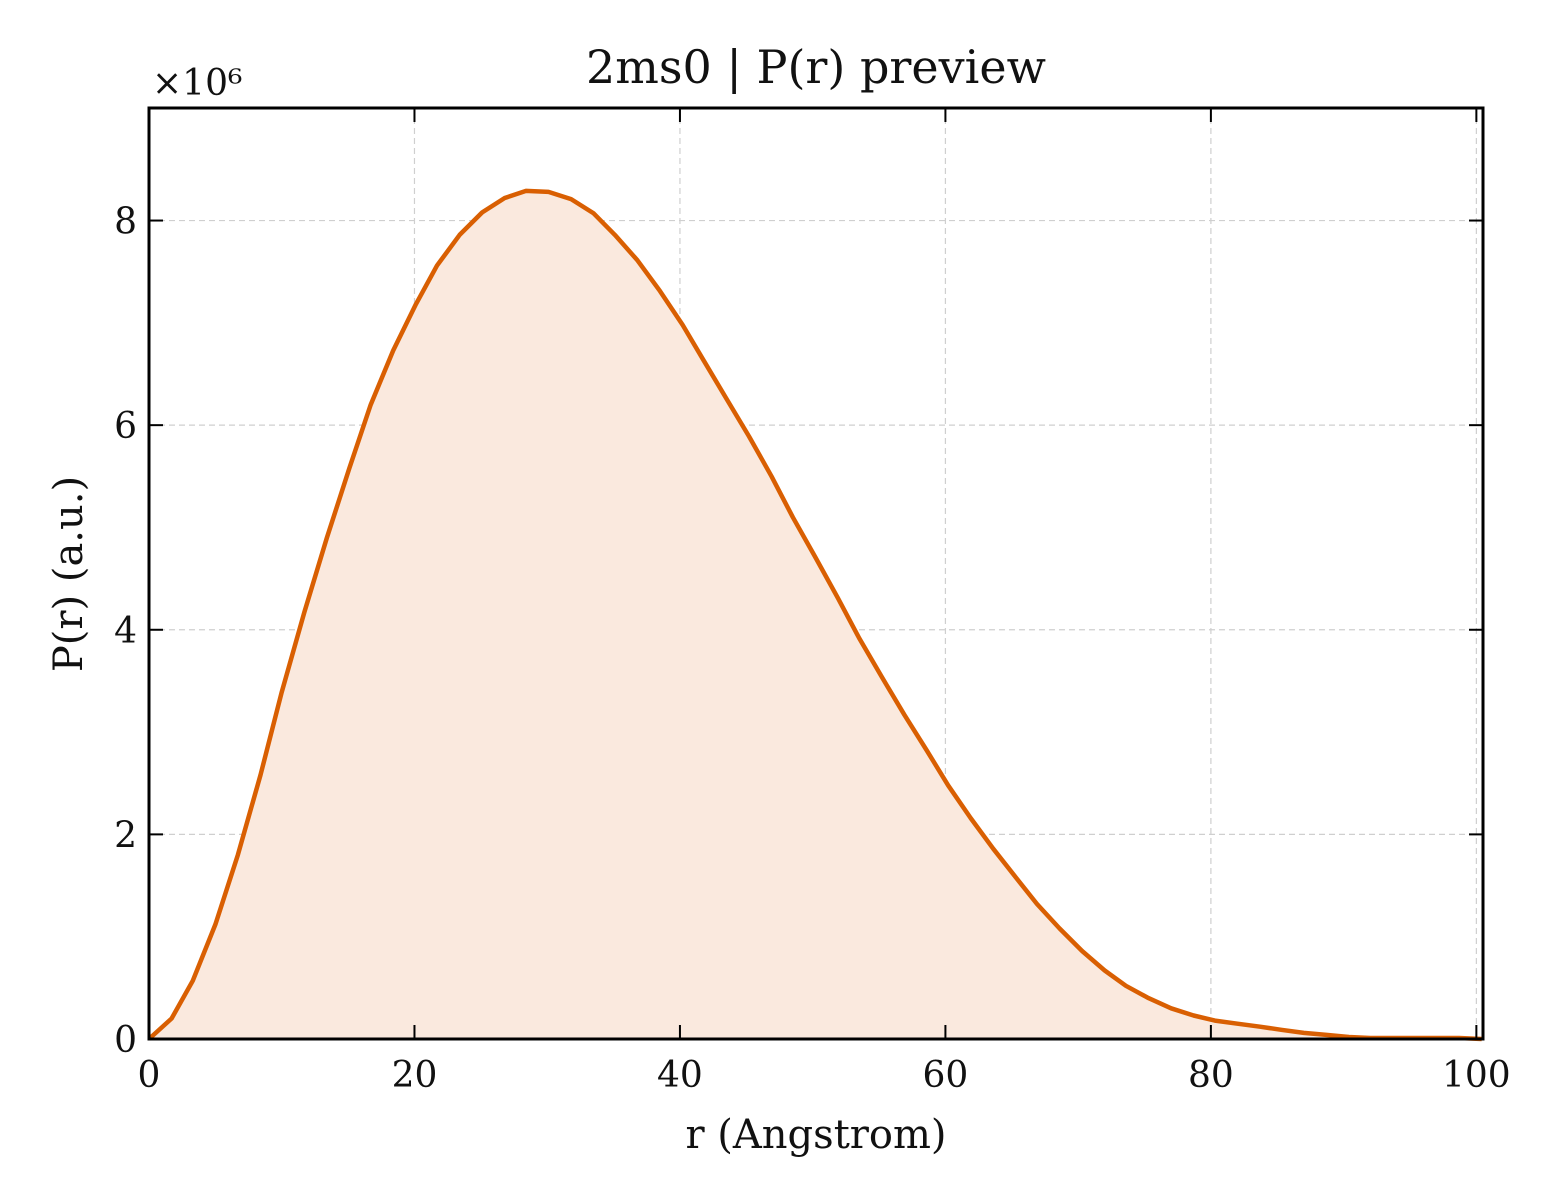 This screenshot has height=1200, width=1560. Describe the element at coordinates (149, 1075) in the screenshot. I see `x-tick-label: 0` at that location.